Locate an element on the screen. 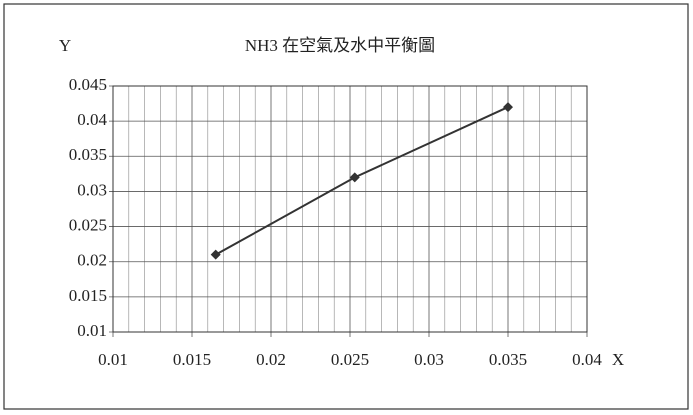 The height and width of the screenshot is (415, 693). y-axis-label: Y is located at coordinates (65, 45).